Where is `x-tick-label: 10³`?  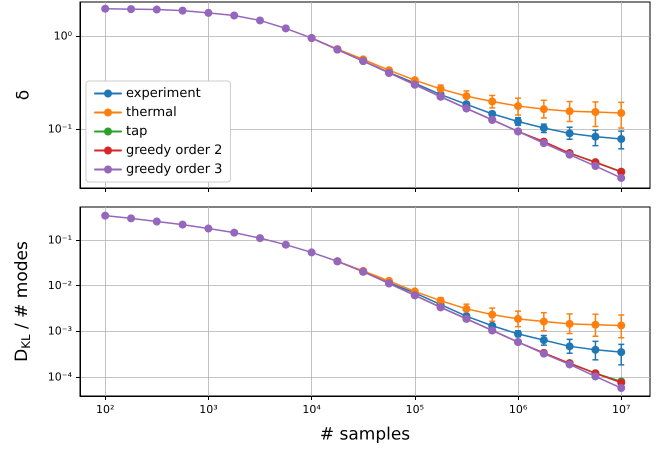
x-tick-label: 10³ is located at coordinates (208, 409).